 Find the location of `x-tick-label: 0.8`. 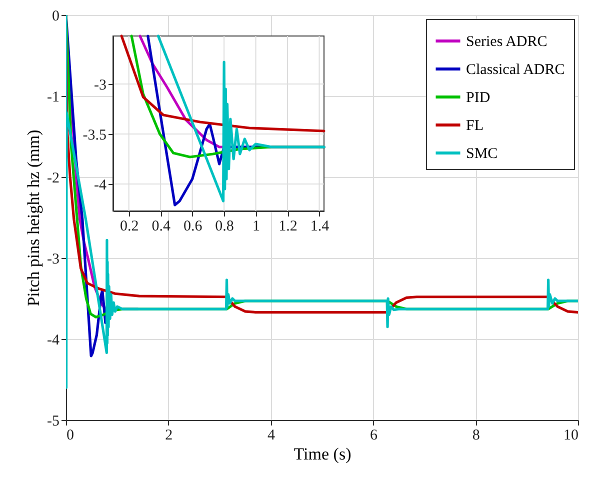

x-tick-label: 0.8 is located at coordinates (224, 226).